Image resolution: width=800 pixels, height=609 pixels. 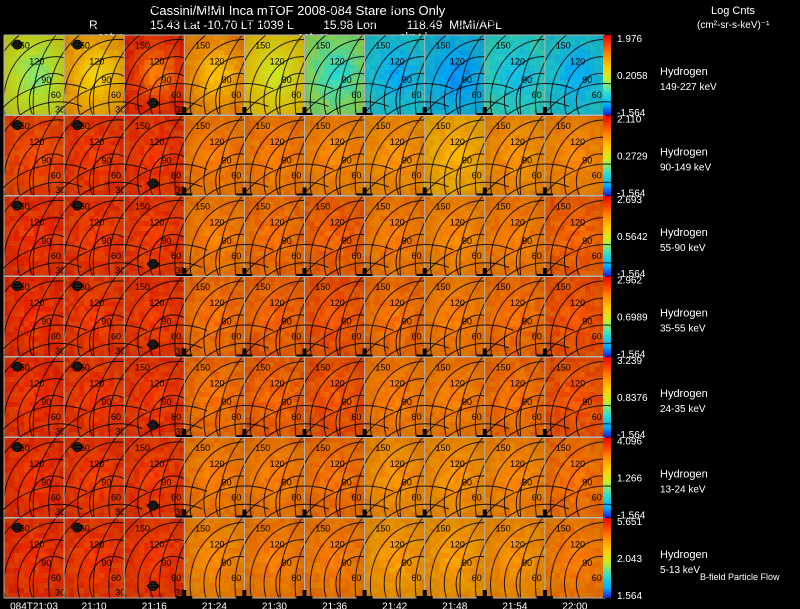 I want to click on units-label: (cm²-sr-s-keV)⁻¹, so click(x=733, y=25).